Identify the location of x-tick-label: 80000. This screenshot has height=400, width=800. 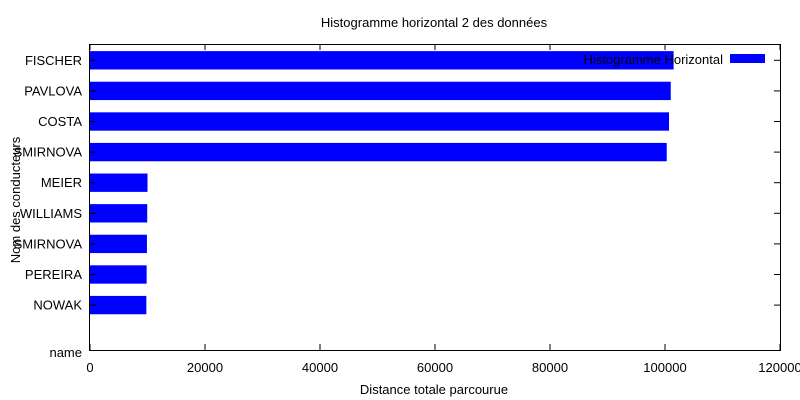
(550, 367).